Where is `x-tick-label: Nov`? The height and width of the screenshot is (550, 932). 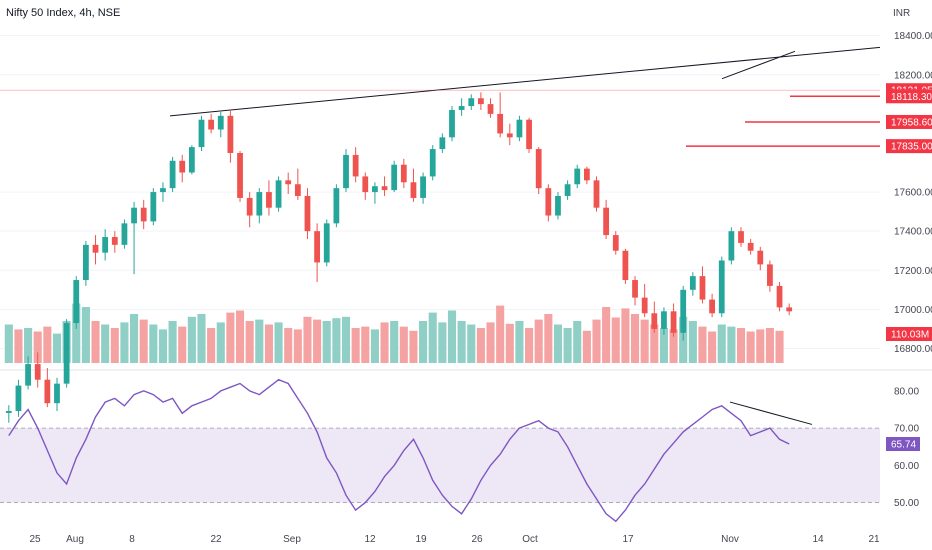 x-tick-label: Nov is located at coordinates (730, 539).